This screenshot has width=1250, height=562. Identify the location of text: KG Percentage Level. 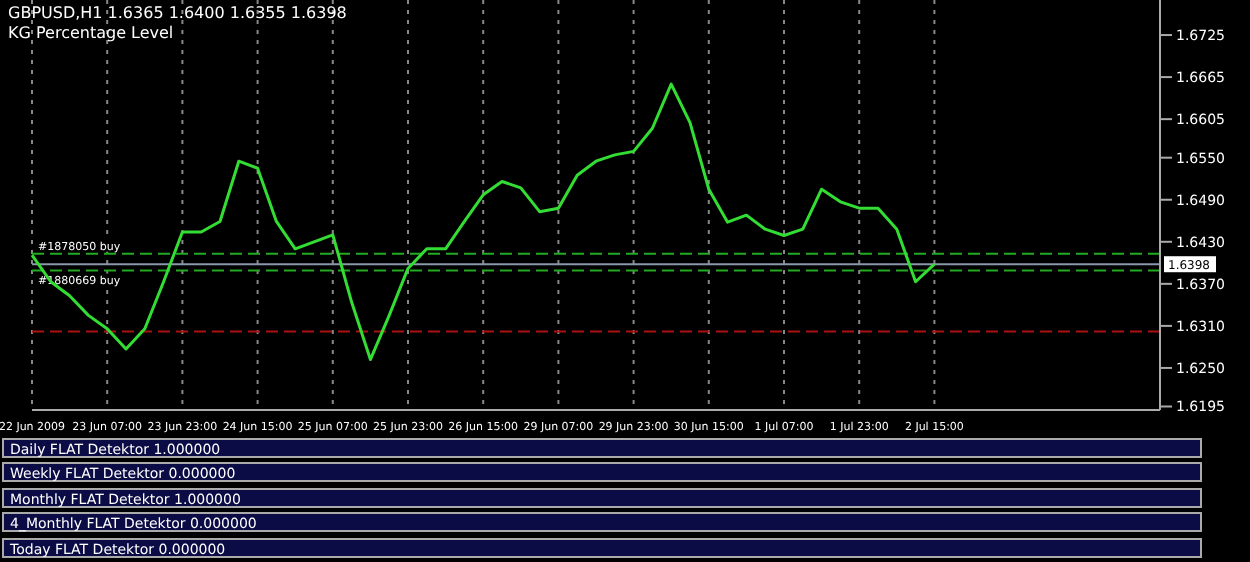
(92, 34).